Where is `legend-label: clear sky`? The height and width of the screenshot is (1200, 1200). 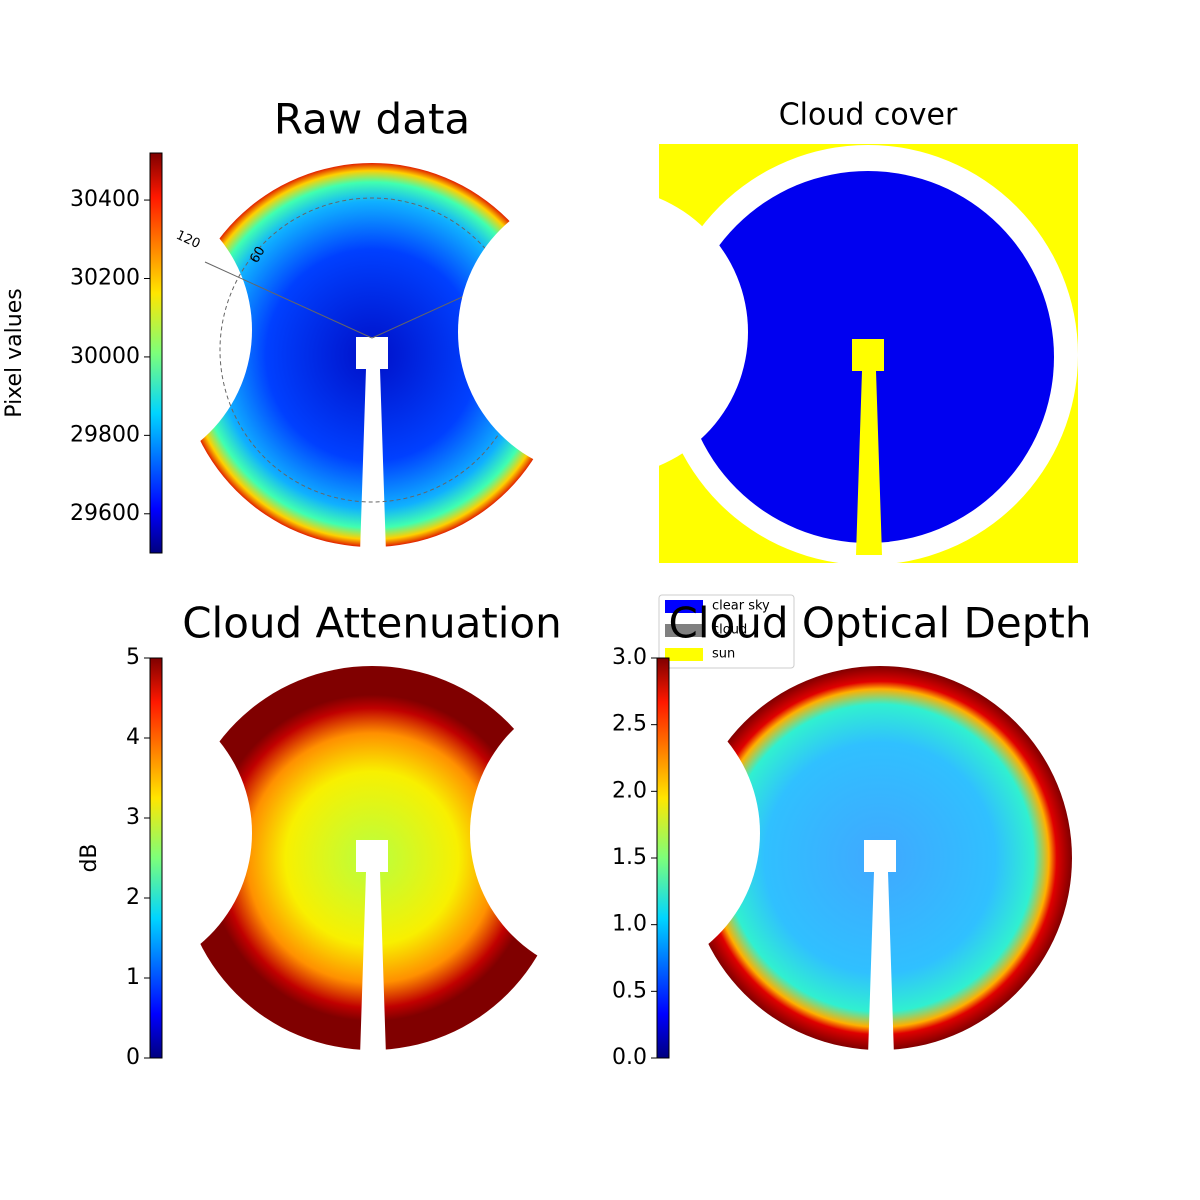
legend-label: clear sky is located at coordinates (741, 606).